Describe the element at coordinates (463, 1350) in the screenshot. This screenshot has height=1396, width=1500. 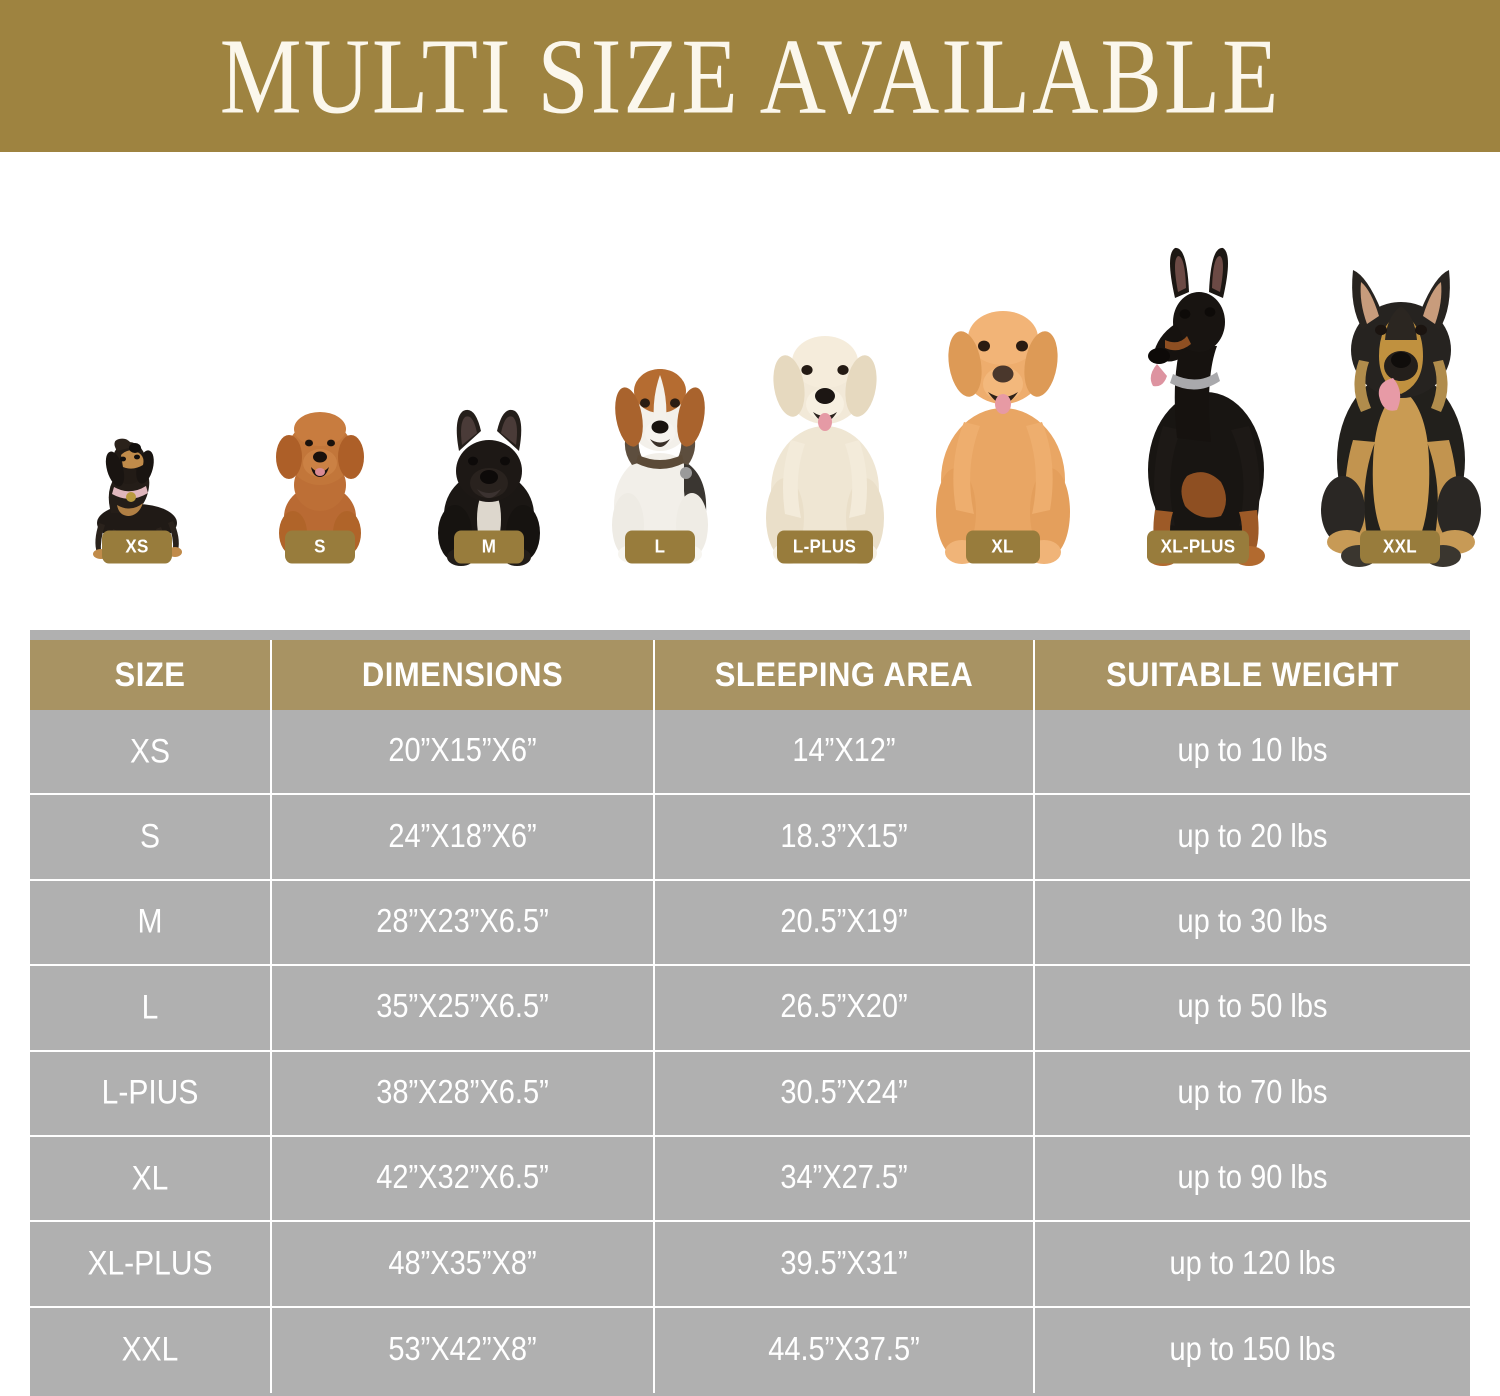
I see `cell-dimensions: 53”X42”X8”` at that location.